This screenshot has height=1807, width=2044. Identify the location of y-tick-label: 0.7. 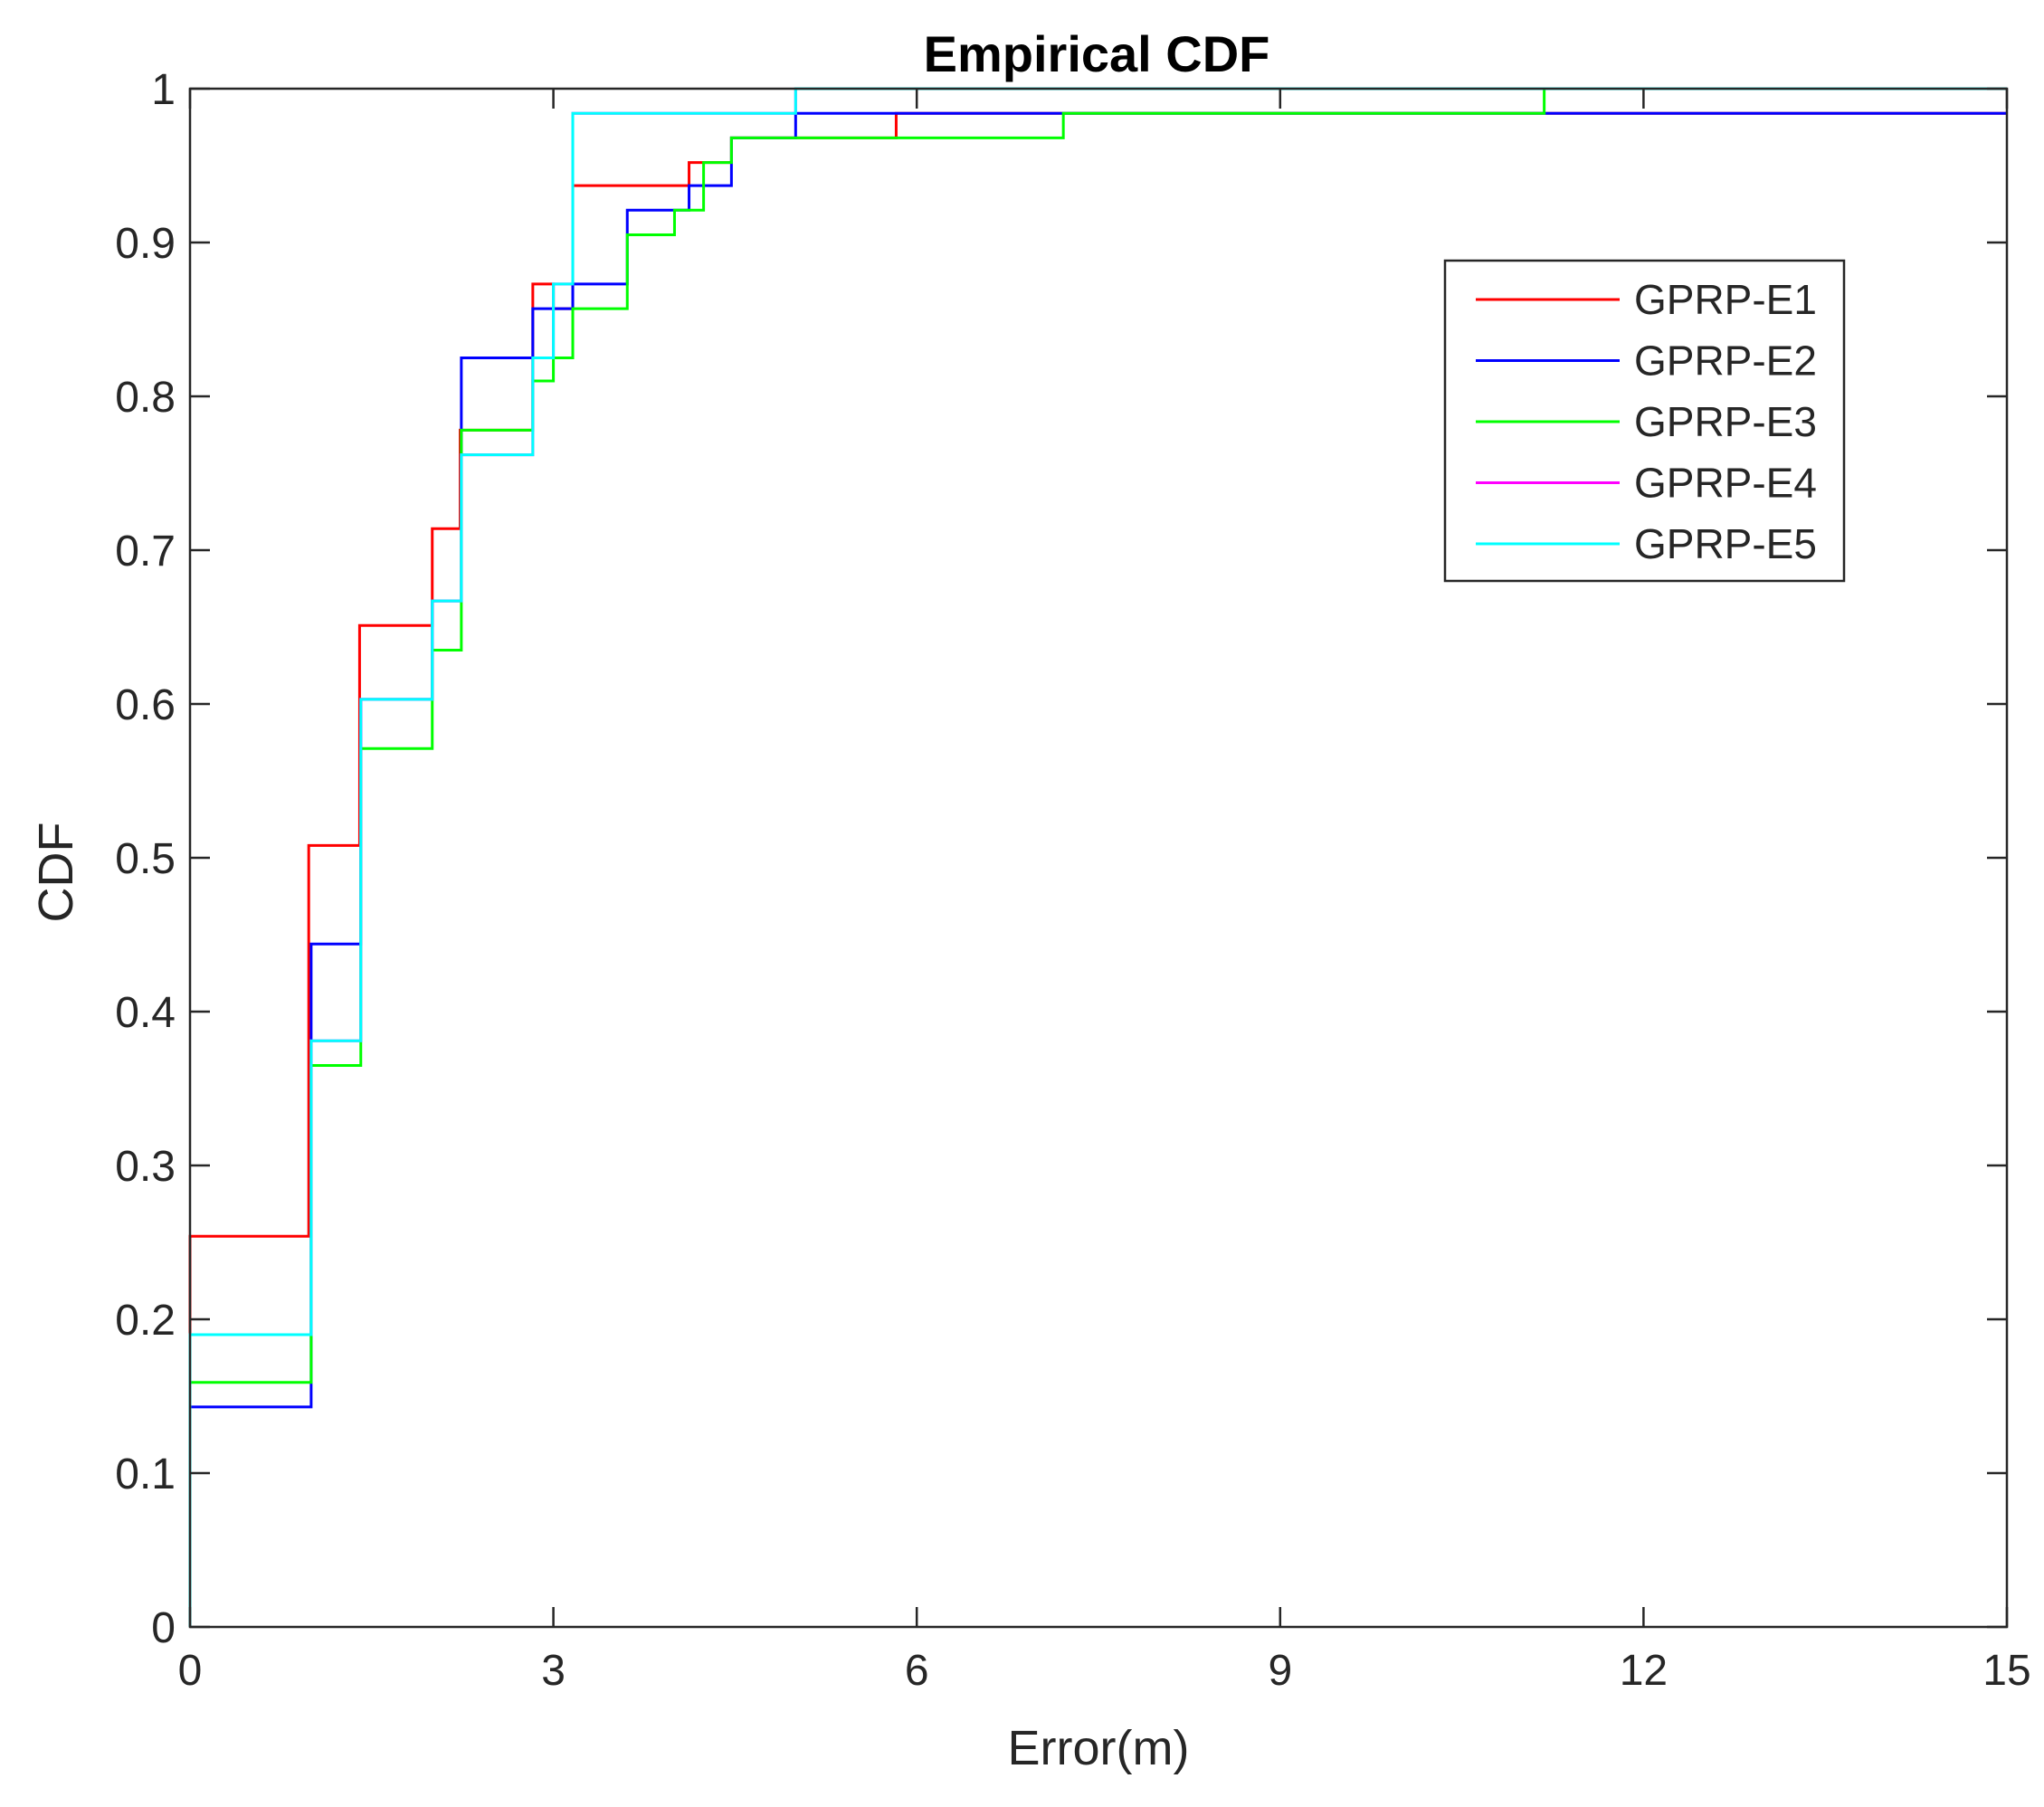
(145, 551).